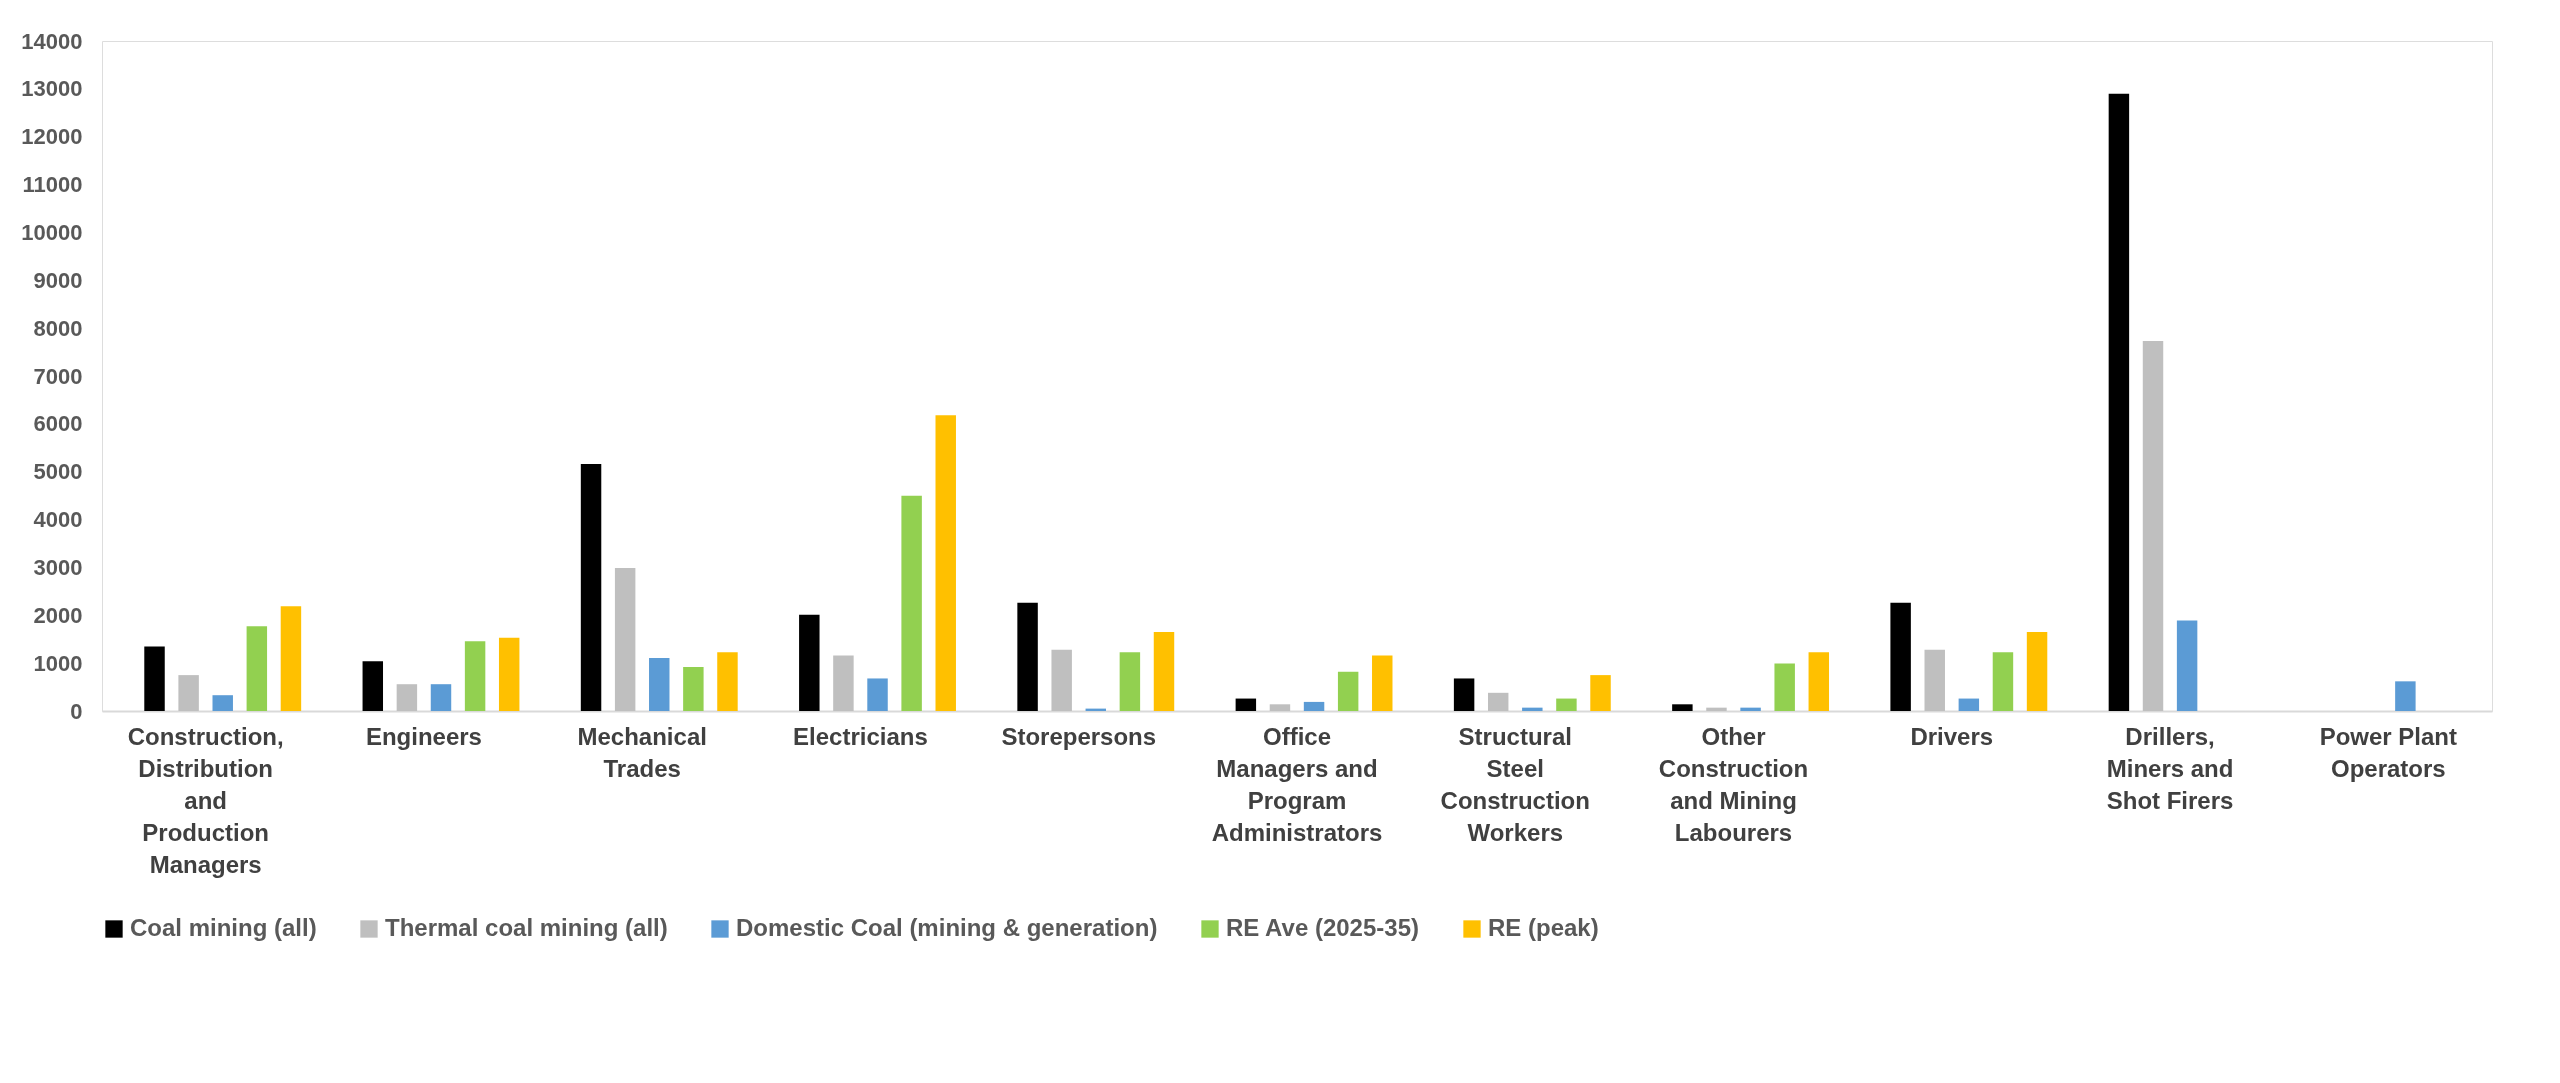 This screenshot has width=2560, height=1083. I want to click on y-tick-label: 2000, so click(58, 615).